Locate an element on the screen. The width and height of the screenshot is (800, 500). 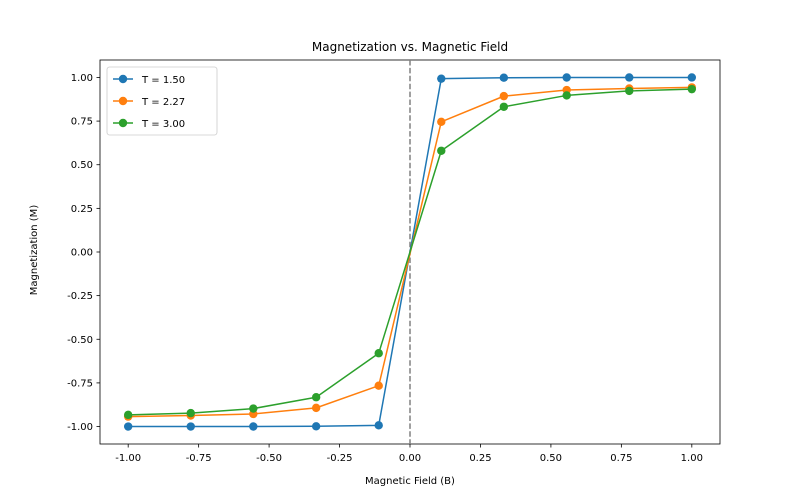
y-tick-label: -0.75 is located at coordinates (80, 383).